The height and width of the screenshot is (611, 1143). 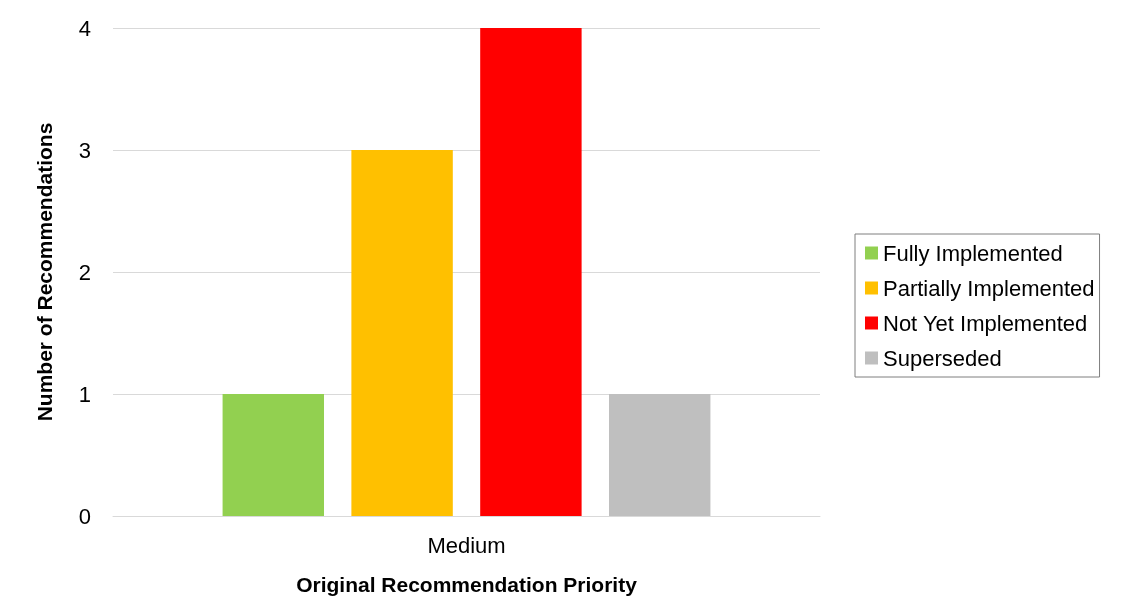 What do you see at coordinates (84, 394) in the screenshot?
I see `y-tick-label: 1` at bounding box center [84, 394].